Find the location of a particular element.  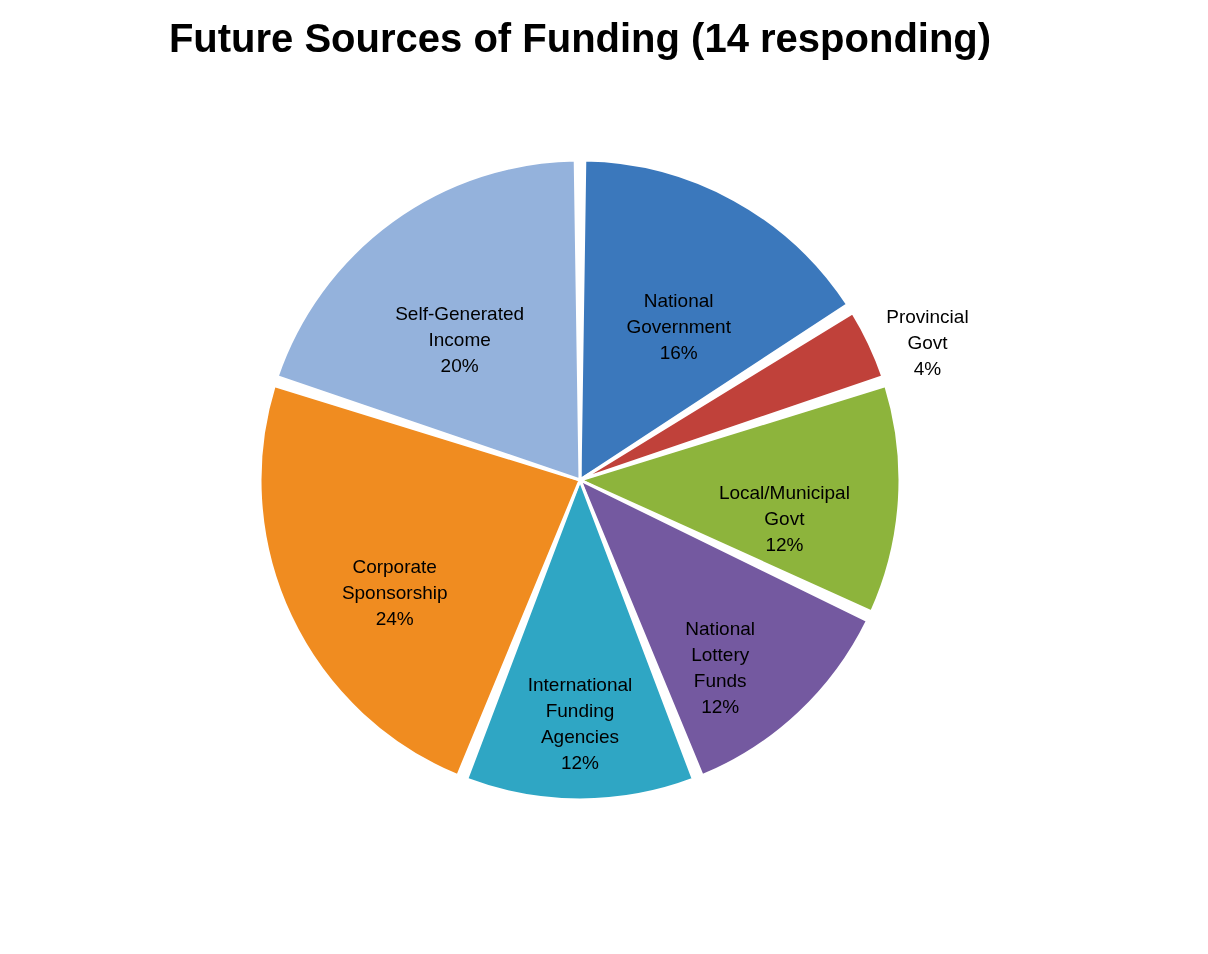

data-label: 24% is located at coordinates (394, 619).